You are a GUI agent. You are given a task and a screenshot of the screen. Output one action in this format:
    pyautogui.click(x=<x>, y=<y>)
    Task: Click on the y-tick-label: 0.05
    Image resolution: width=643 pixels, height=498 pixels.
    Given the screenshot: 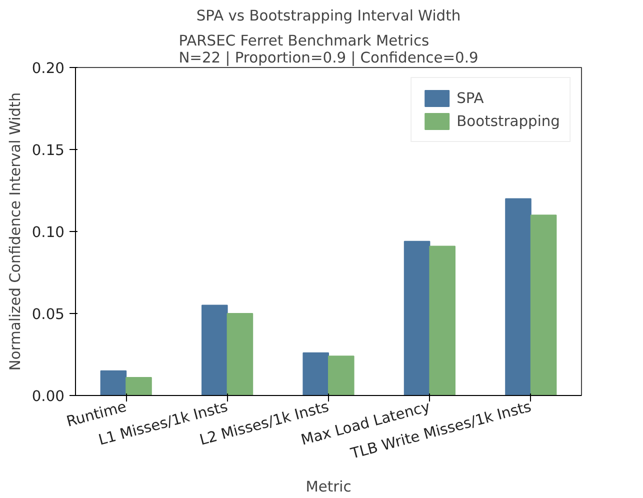 What is the action you would take?
    pyautogui.click(x=48, y=314)
    